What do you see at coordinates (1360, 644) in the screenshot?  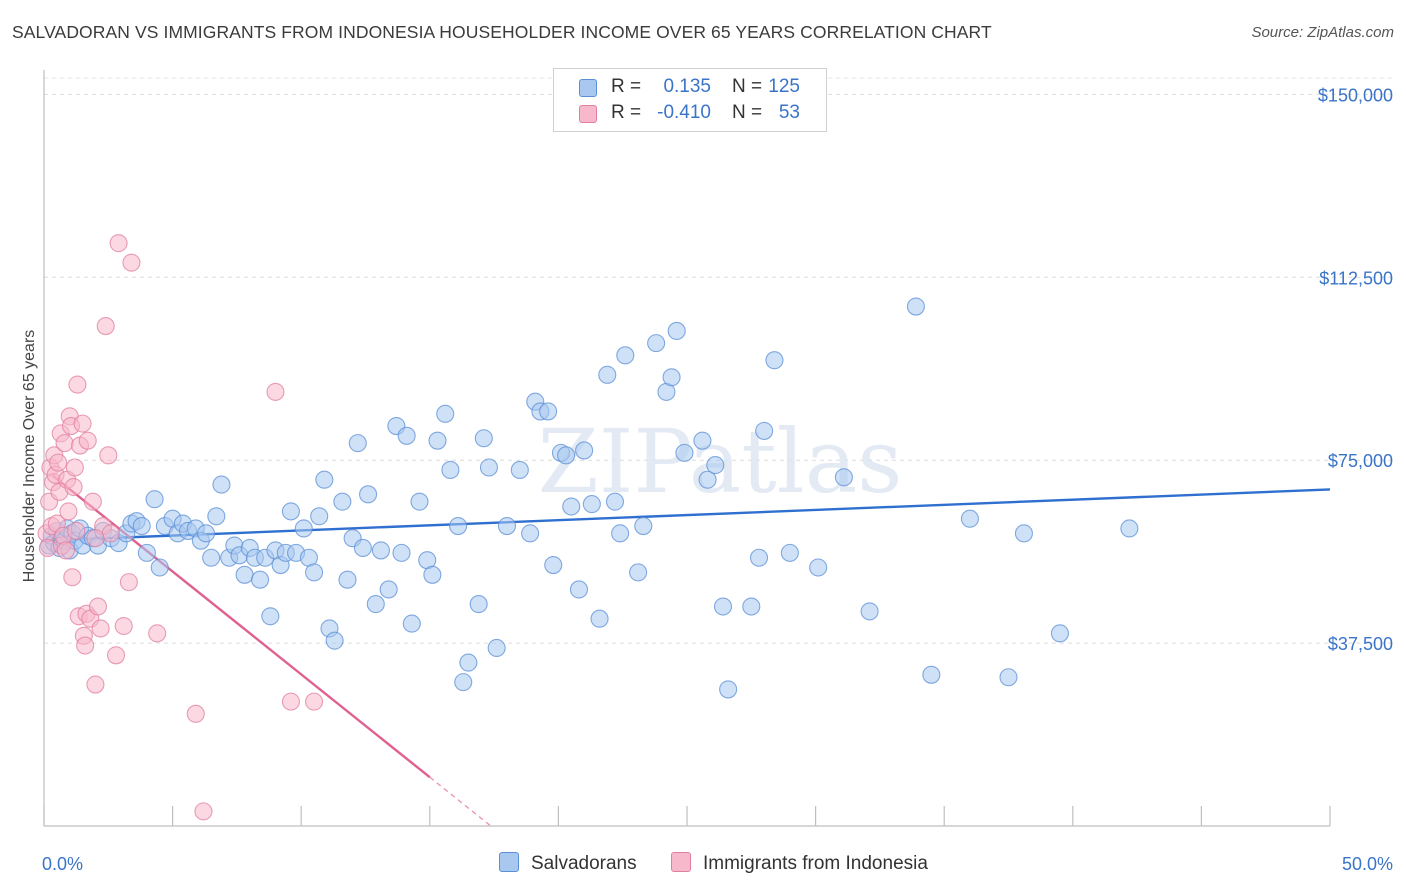 I see `y-tick-label: $37,500` at bounding box center [1360, 644].